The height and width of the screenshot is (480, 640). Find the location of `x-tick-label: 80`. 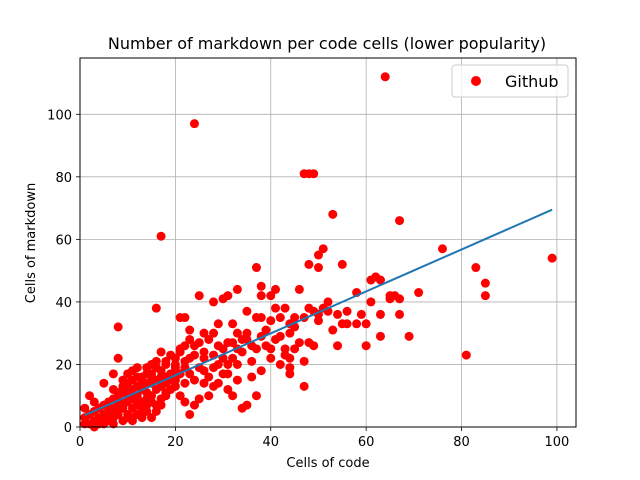

x-tick-label: 80 is located at coordinates (461, 442).